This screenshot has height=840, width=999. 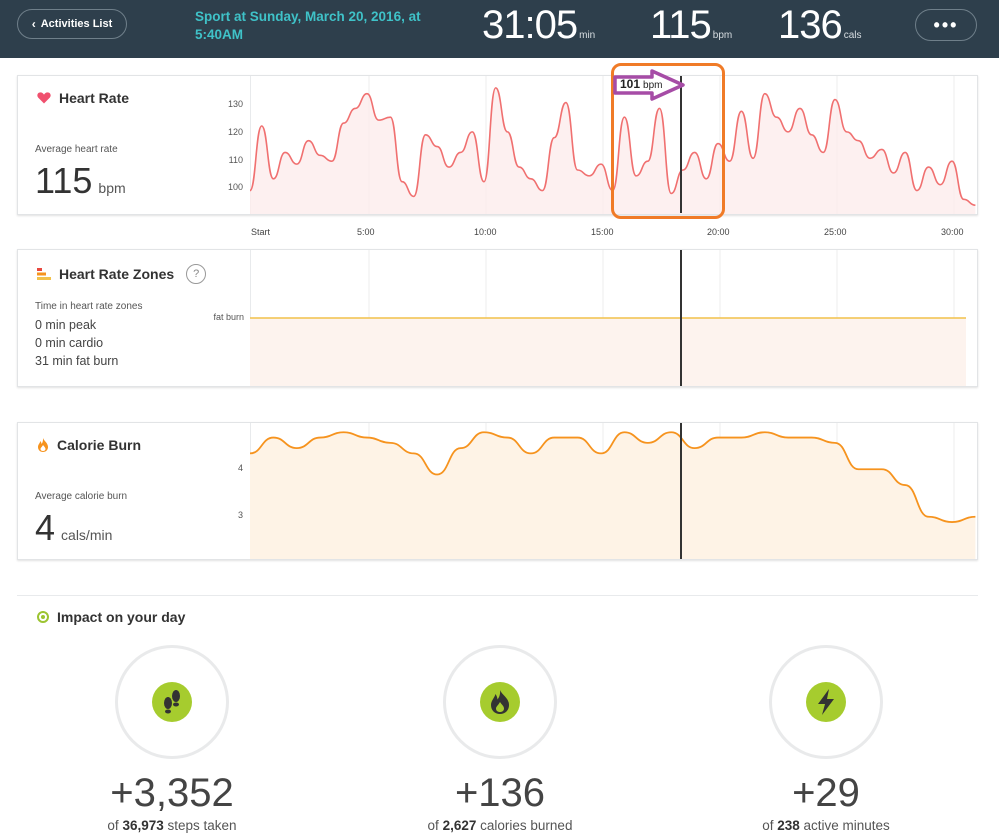 I want to click on avg-calorie: 4 cals/min, so click(x=73, y=528).